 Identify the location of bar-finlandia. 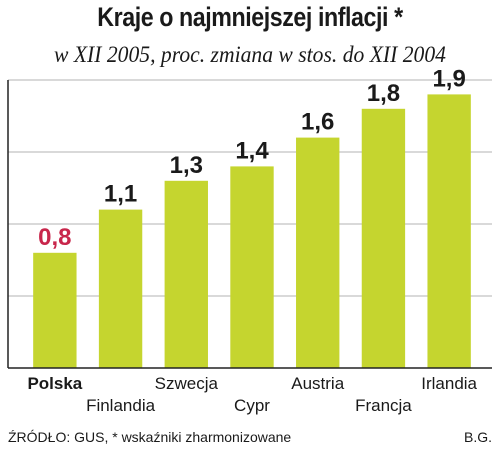
(120, 288).